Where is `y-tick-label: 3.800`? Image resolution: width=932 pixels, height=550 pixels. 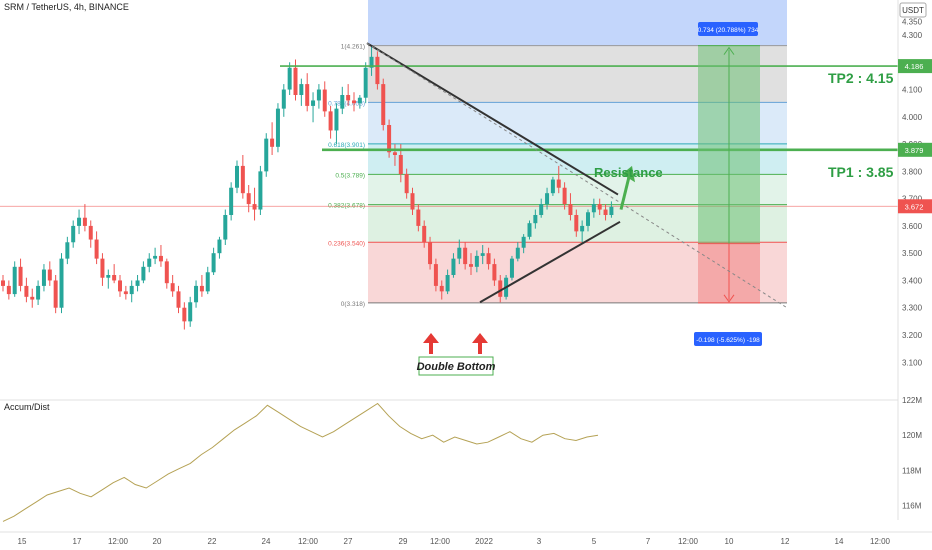
y-tick-label: 3.800 is located at coordinates (912, 171).